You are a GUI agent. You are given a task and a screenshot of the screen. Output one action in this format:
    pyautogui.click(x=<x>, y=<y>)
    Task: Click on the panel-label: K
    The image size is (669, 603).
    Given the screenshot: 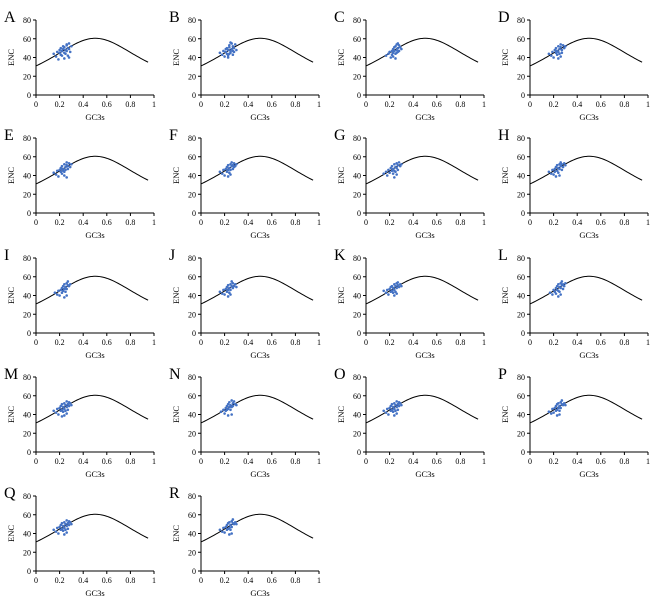 What is the action you would take?
    pyautogui.click(x=340, y=255)
    